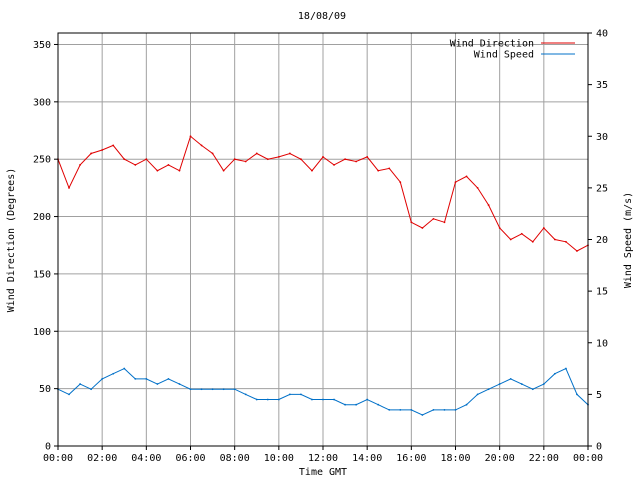 Image resolution: width=640 pixels, height=480 pixels. Describe the element at coordinates (500, 458) in the screenshot. I see `x-tick-label: 20:00` at that location.